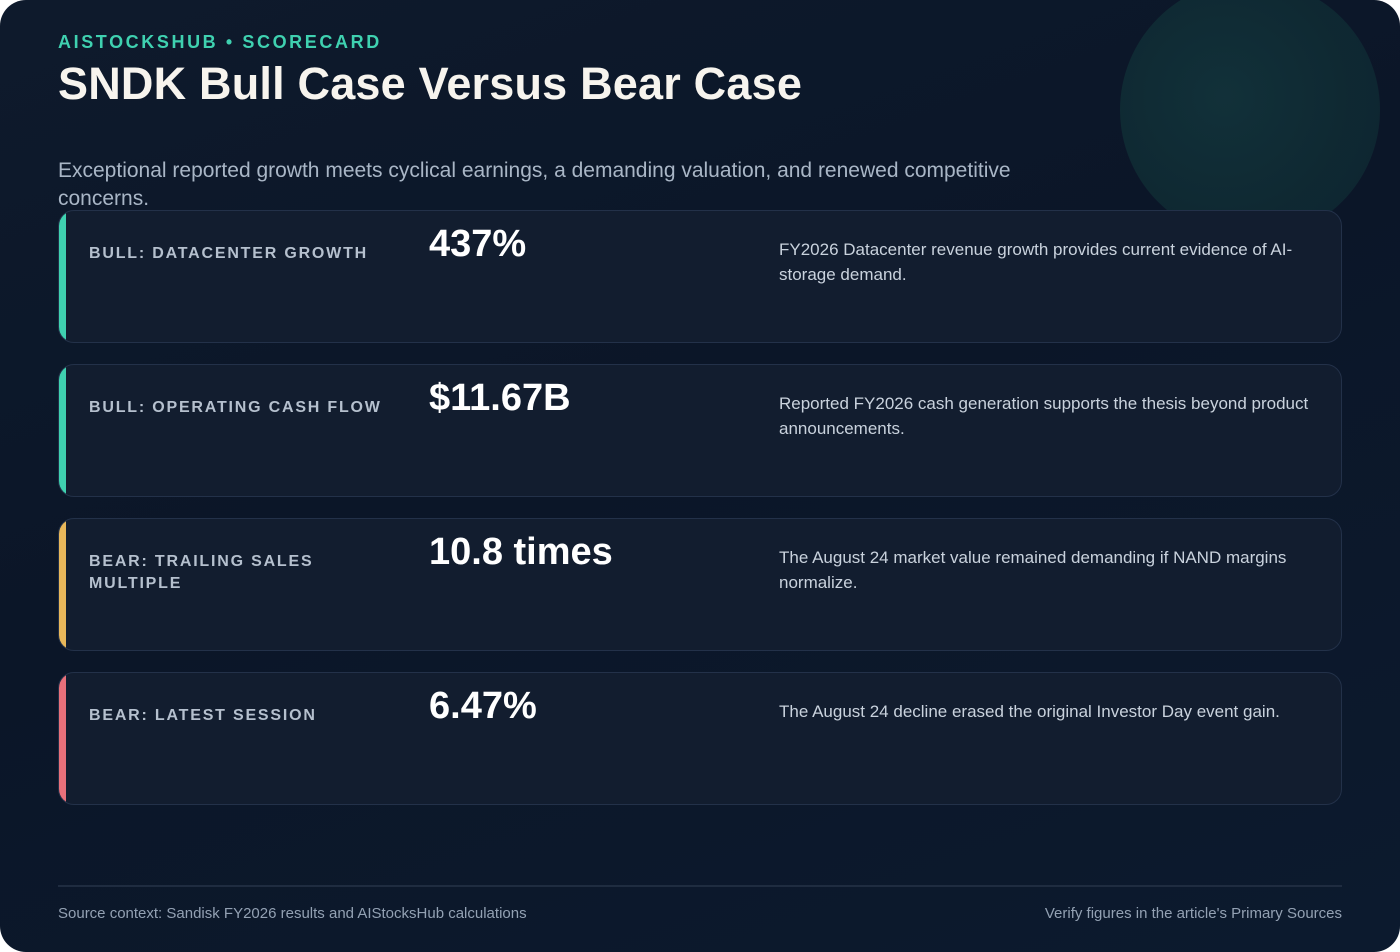 This screenshot has width=1400, height=952. Describe the element at coordinates (521, 552) in the screenshot. I see `card-value: 10.8 times` at that location.